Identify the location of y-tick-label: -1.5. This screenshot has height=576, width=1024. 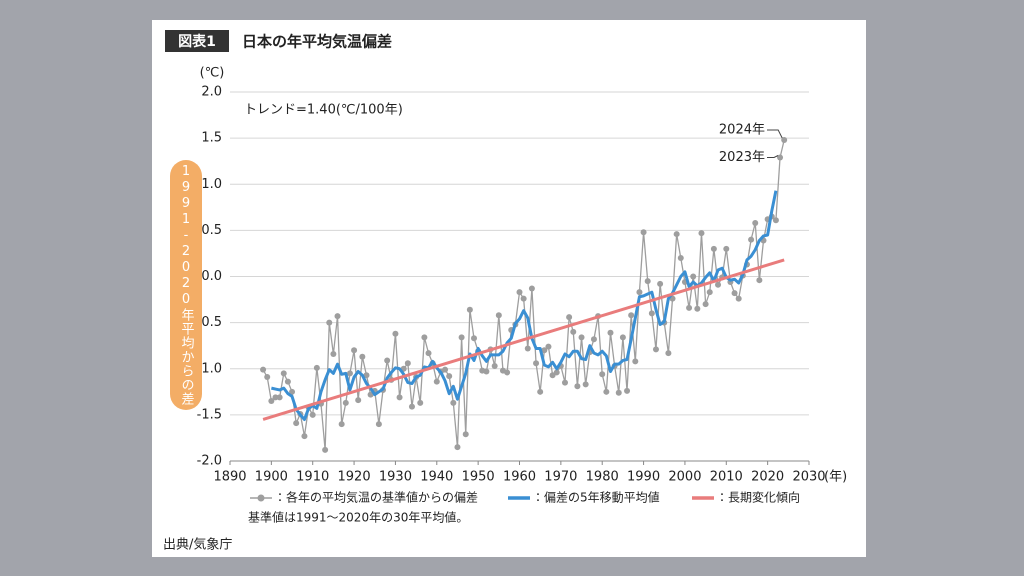
(209, 414).